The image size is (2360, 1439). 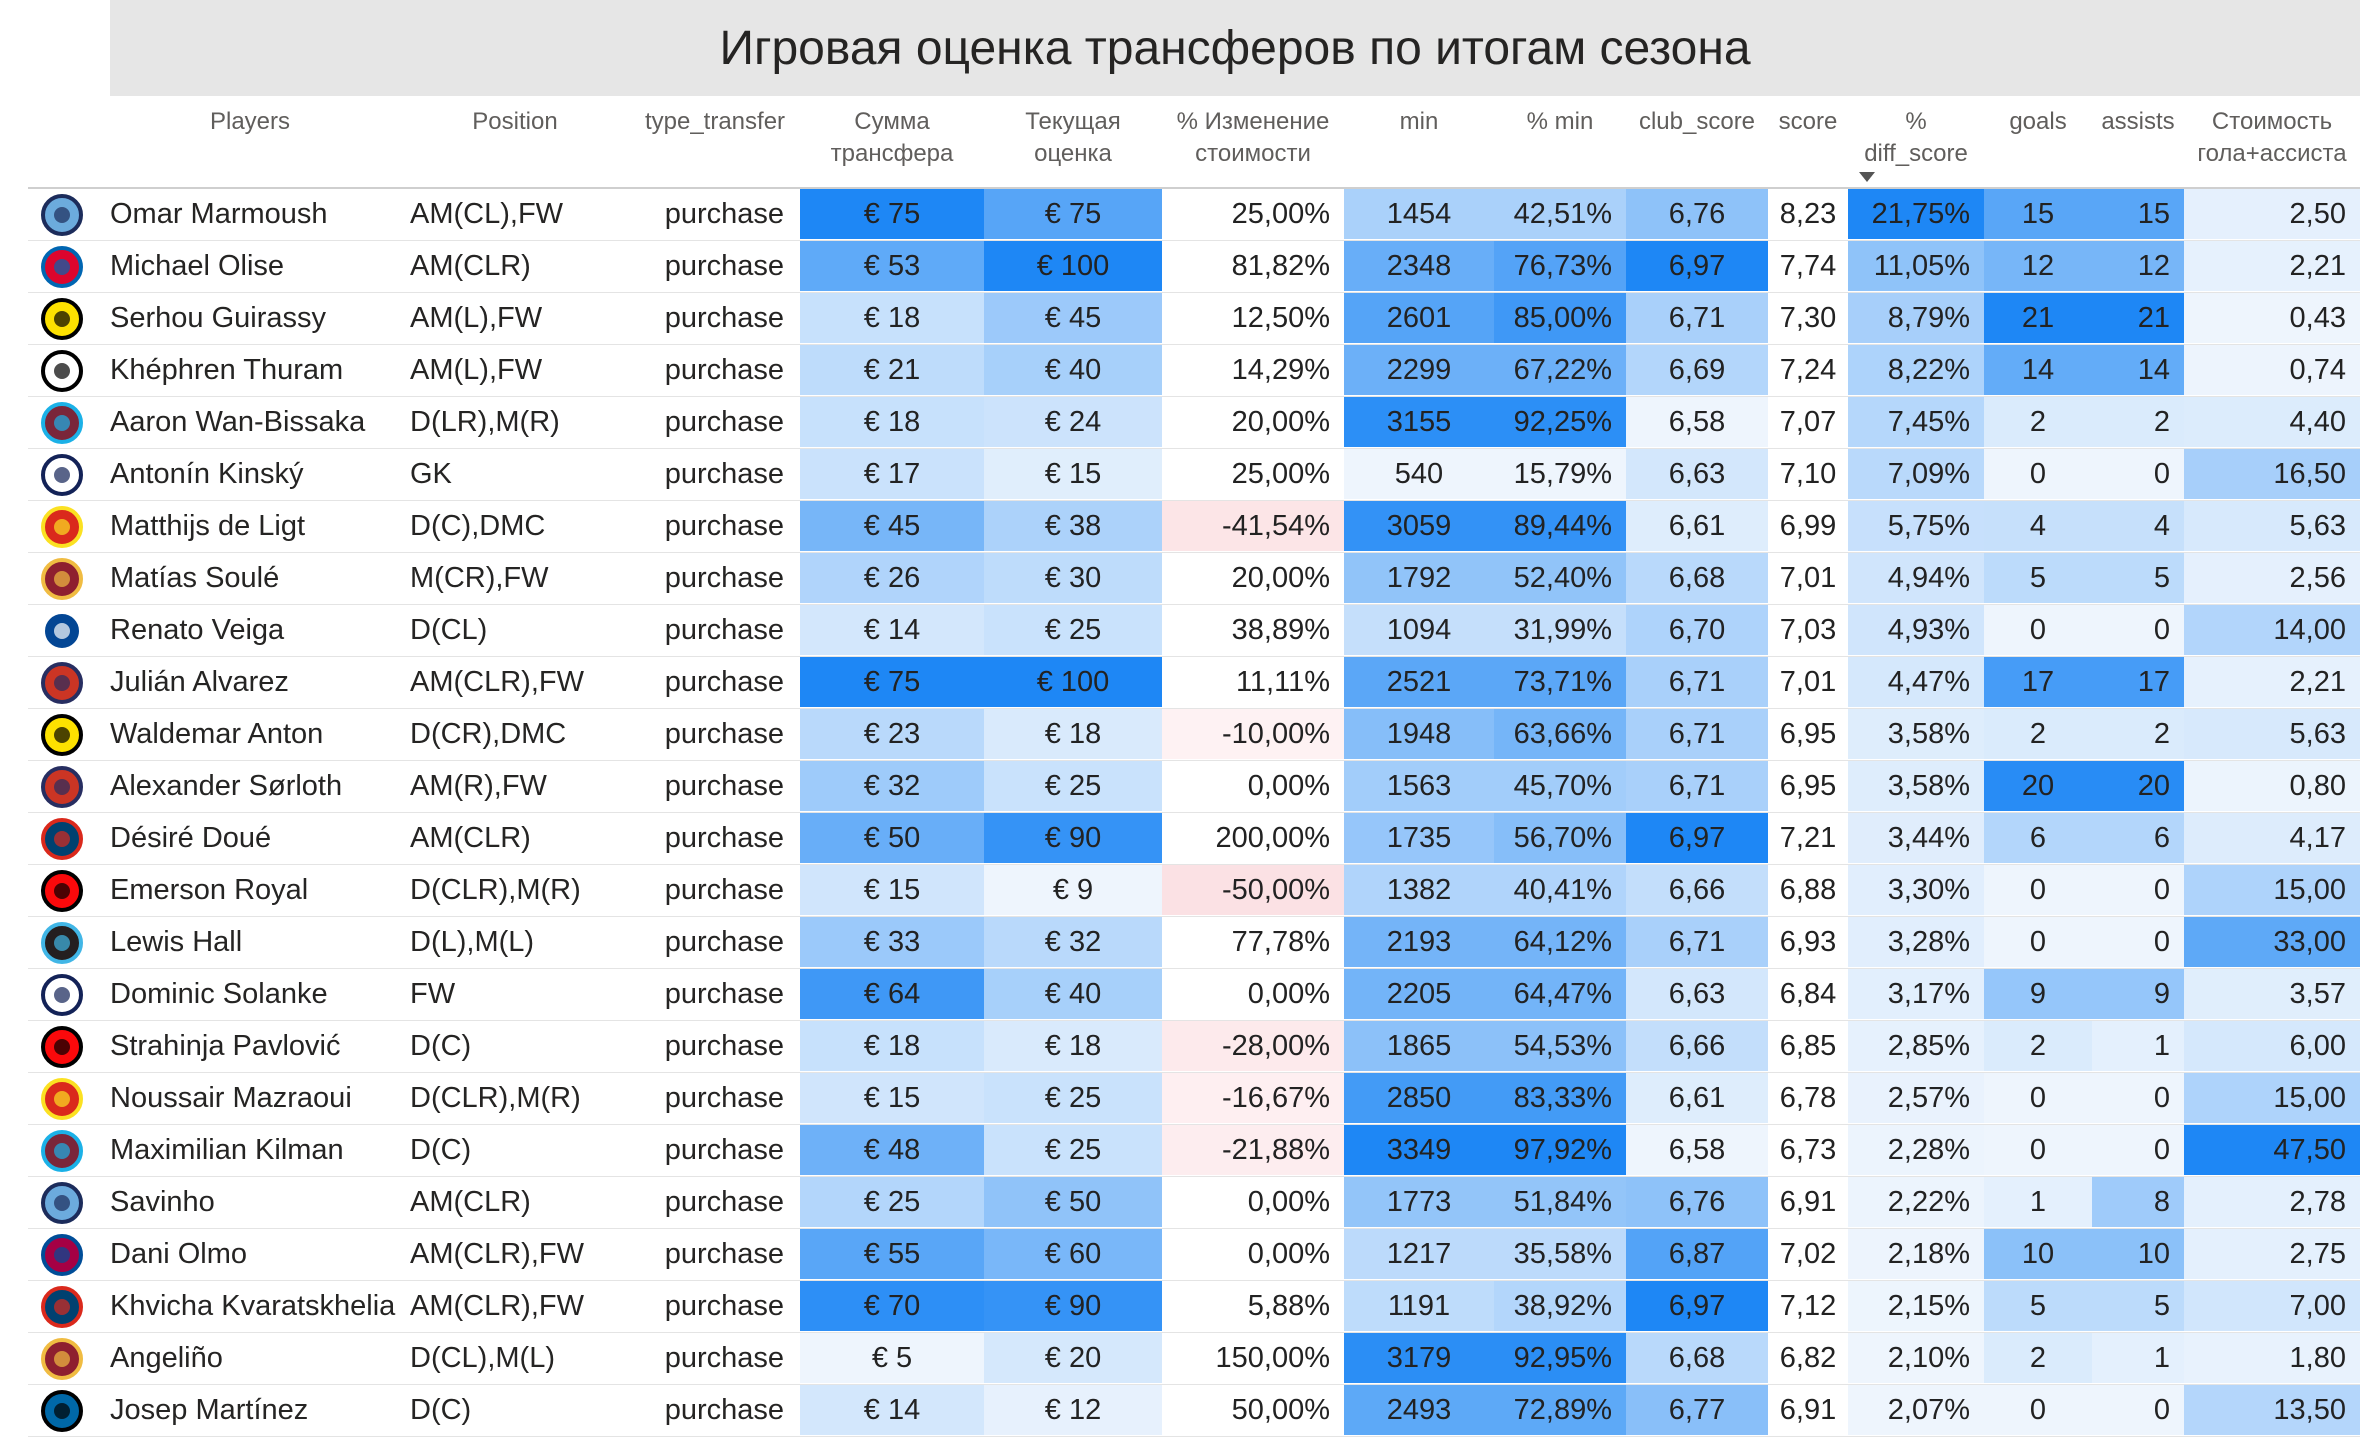 I want to click on cell-player: Omar Marmoush, so click(x=219, y=214).